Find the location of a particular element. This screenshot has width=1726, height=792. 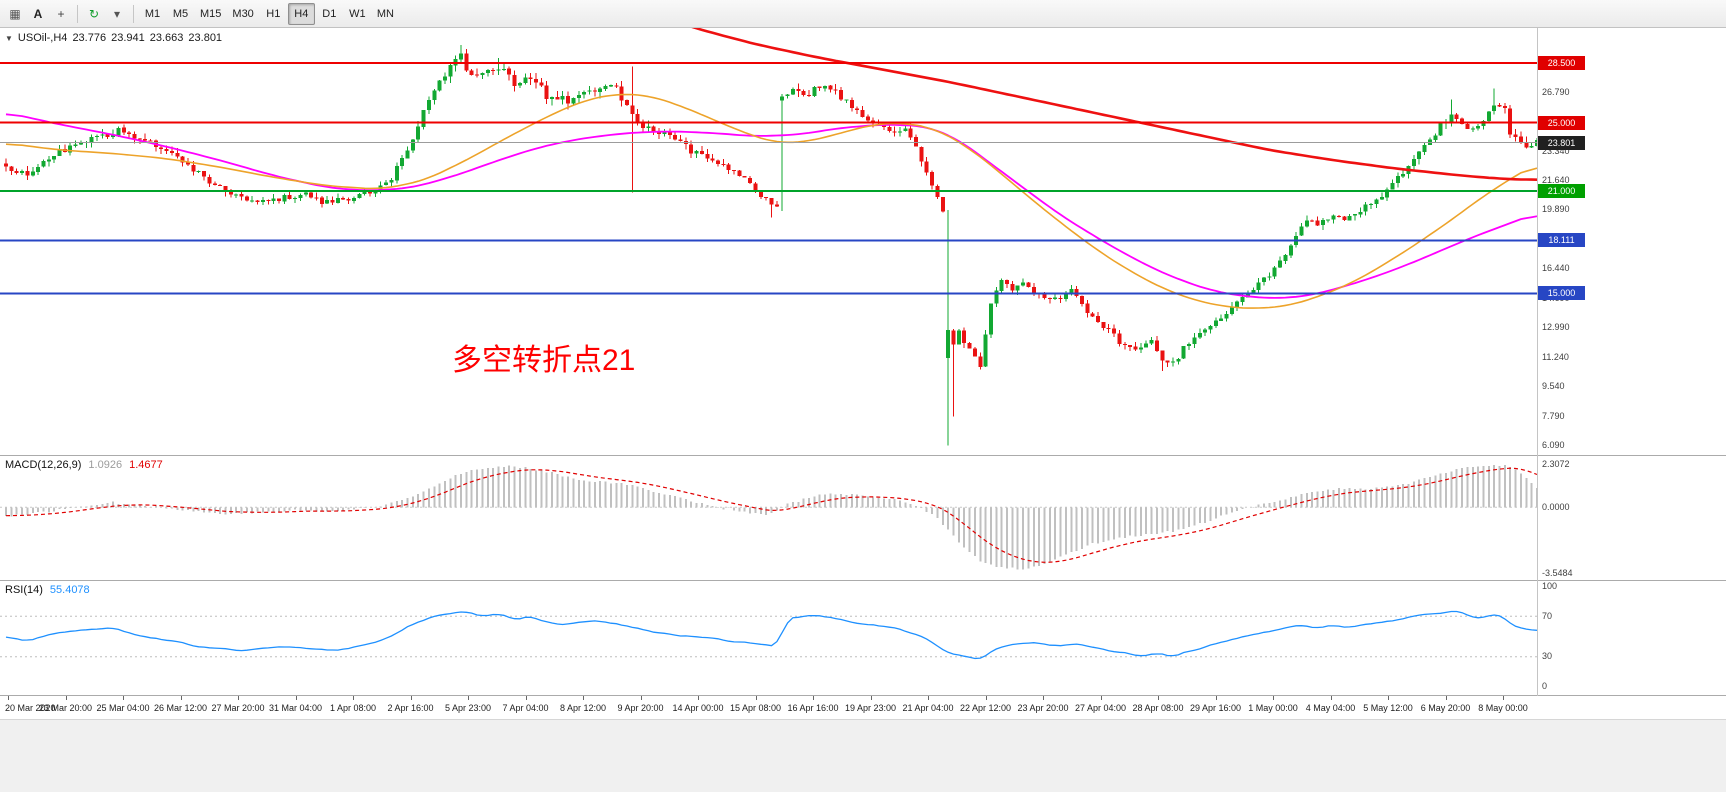

price-tick-label: 26.790 is located at coordinates (1556, 91).